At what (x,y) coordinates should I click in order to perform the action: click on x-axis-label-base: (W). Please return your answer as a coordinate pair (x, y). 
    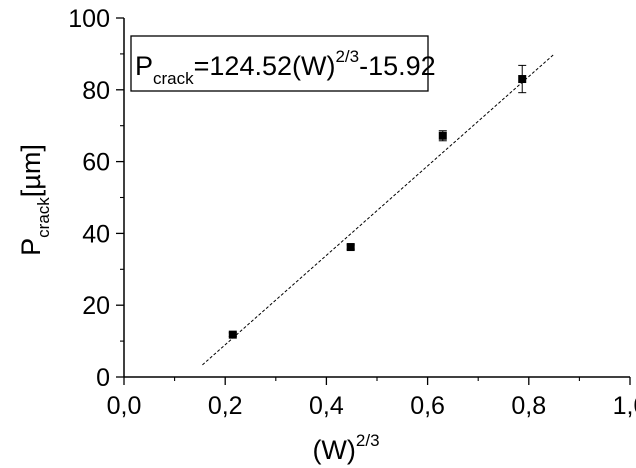
    Looking at the image, I should click on (333, 450).